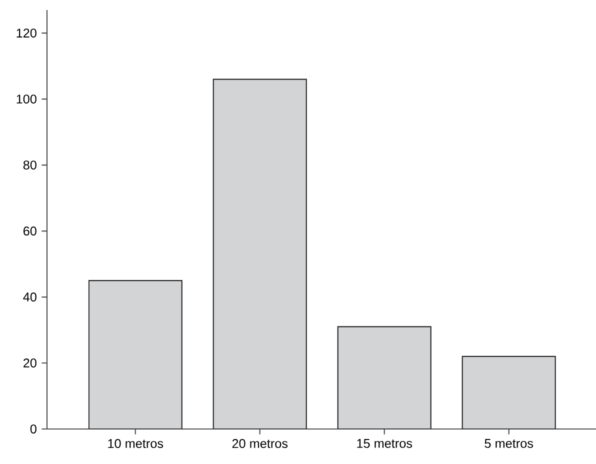 The width and height of the screenshot is (596, 464). I want to click on y-tick-label: 120, so click(26, 33).